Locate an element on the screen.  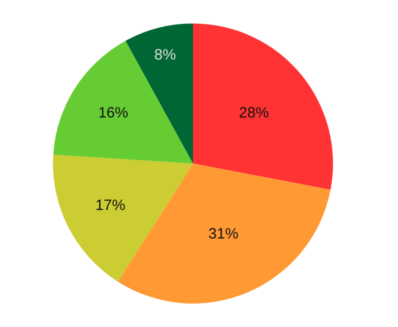
data-label: 17% is located at coordinates (110, 205).